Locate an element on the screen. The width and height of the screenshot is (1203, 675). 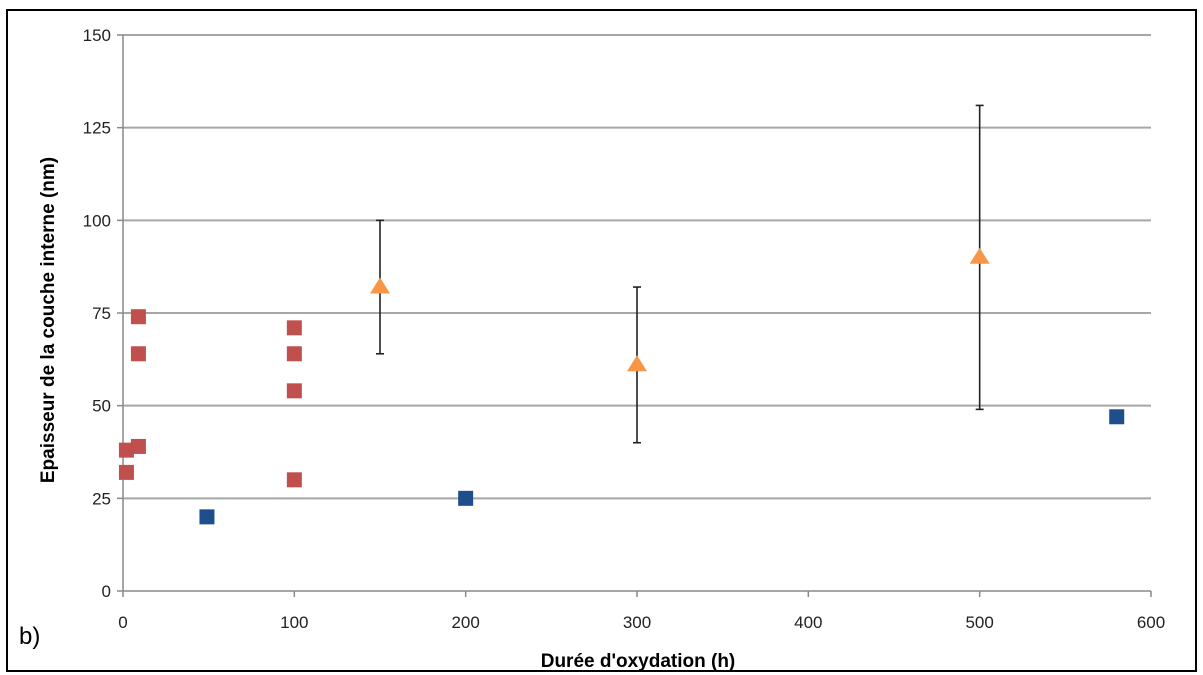
y-tick-labels: 0 25 50 75 100 125 150 is located at coordinates (97, 313).